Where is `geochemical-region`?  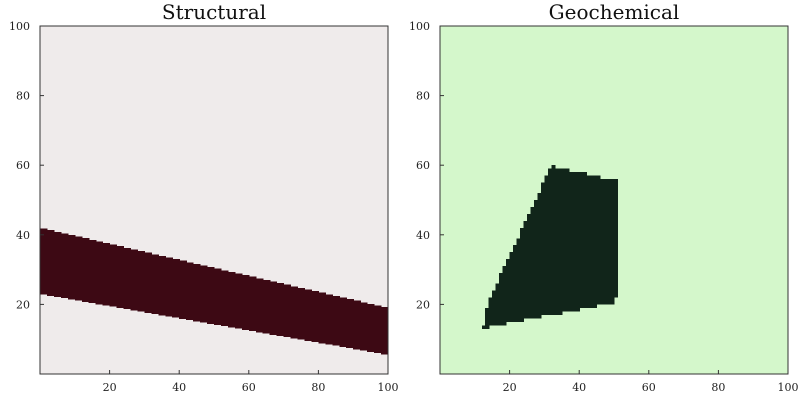
geochemical-region is located at coordinates (550, 247).